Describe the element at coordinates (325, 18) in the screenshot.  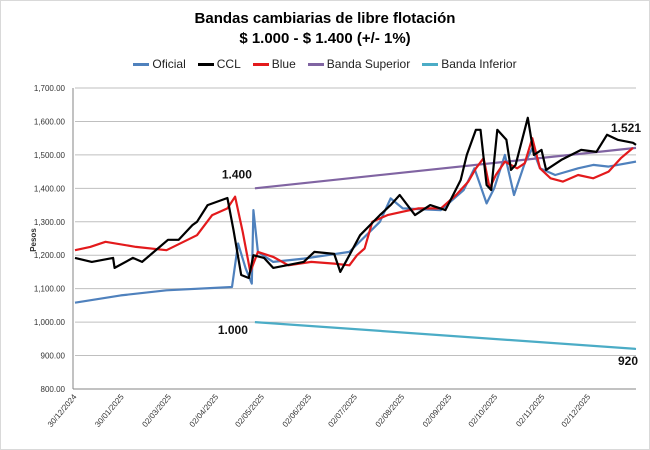
I see `chart-title: Bandas cambiarias de libre flotación` at that location.